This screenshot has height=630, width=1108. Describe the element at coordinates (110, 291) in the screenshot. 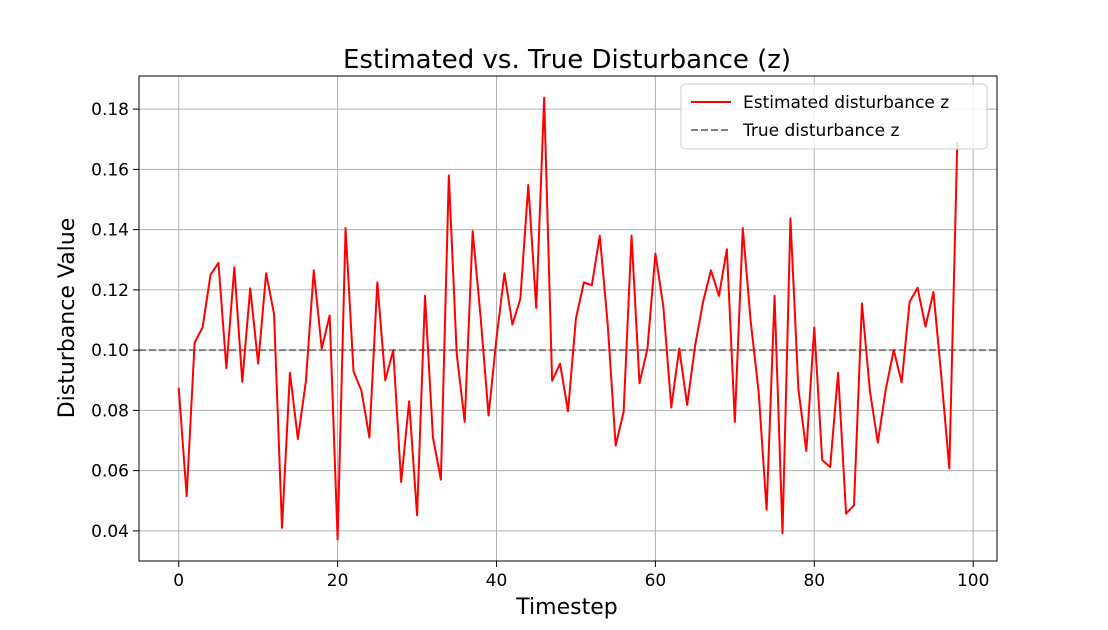

I see `y-tick-label: 0.12` at that location.